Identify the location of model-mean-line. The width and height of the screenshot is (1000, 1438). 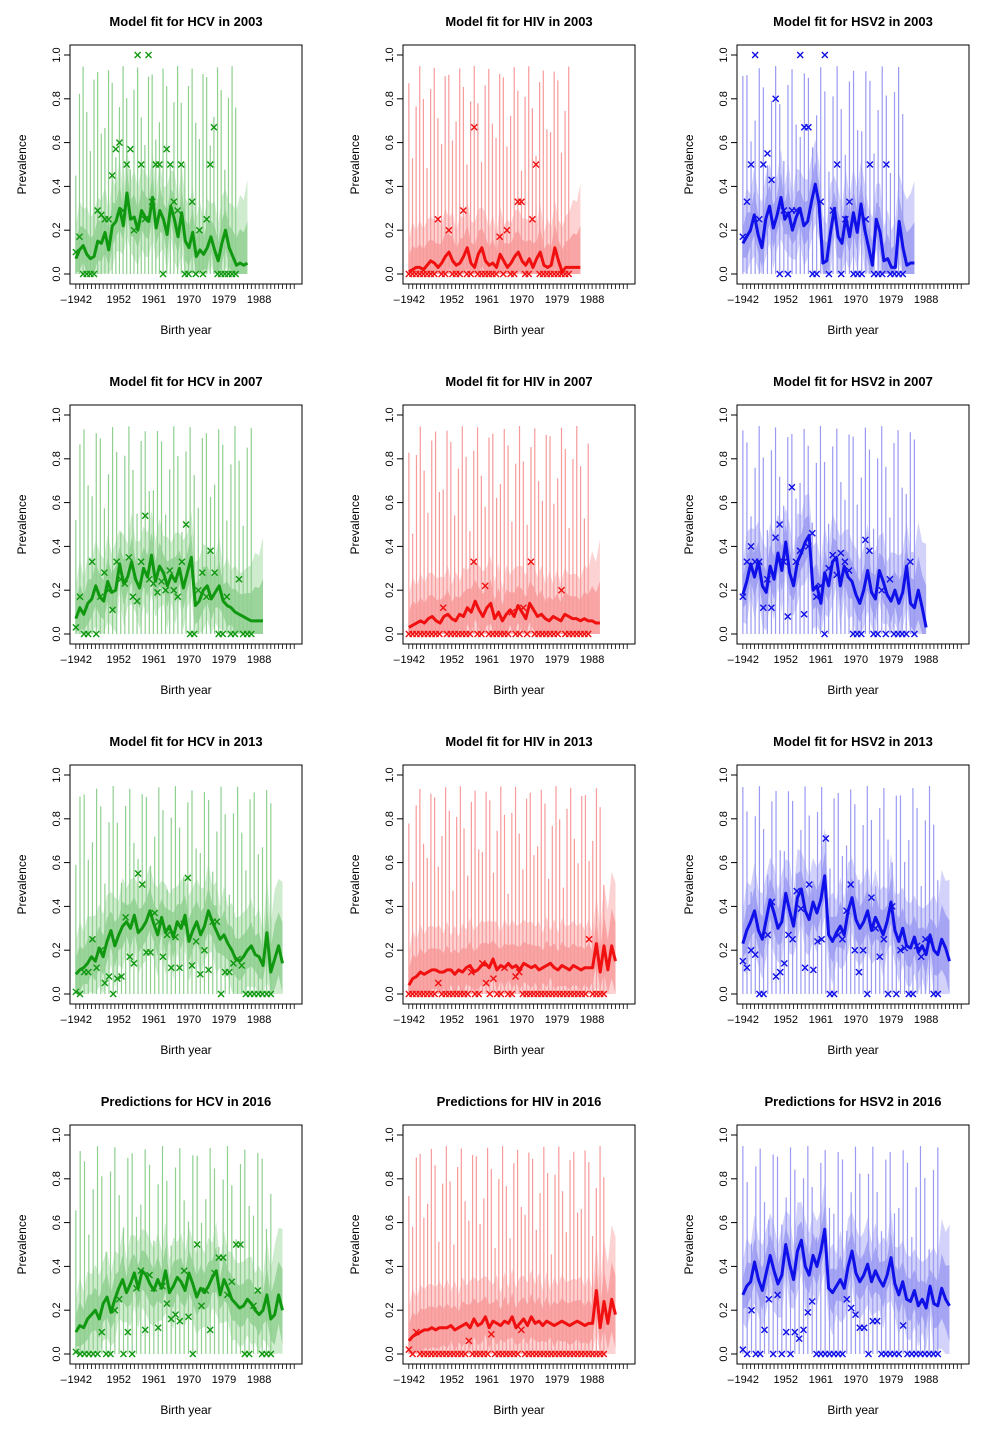
(169, 588).